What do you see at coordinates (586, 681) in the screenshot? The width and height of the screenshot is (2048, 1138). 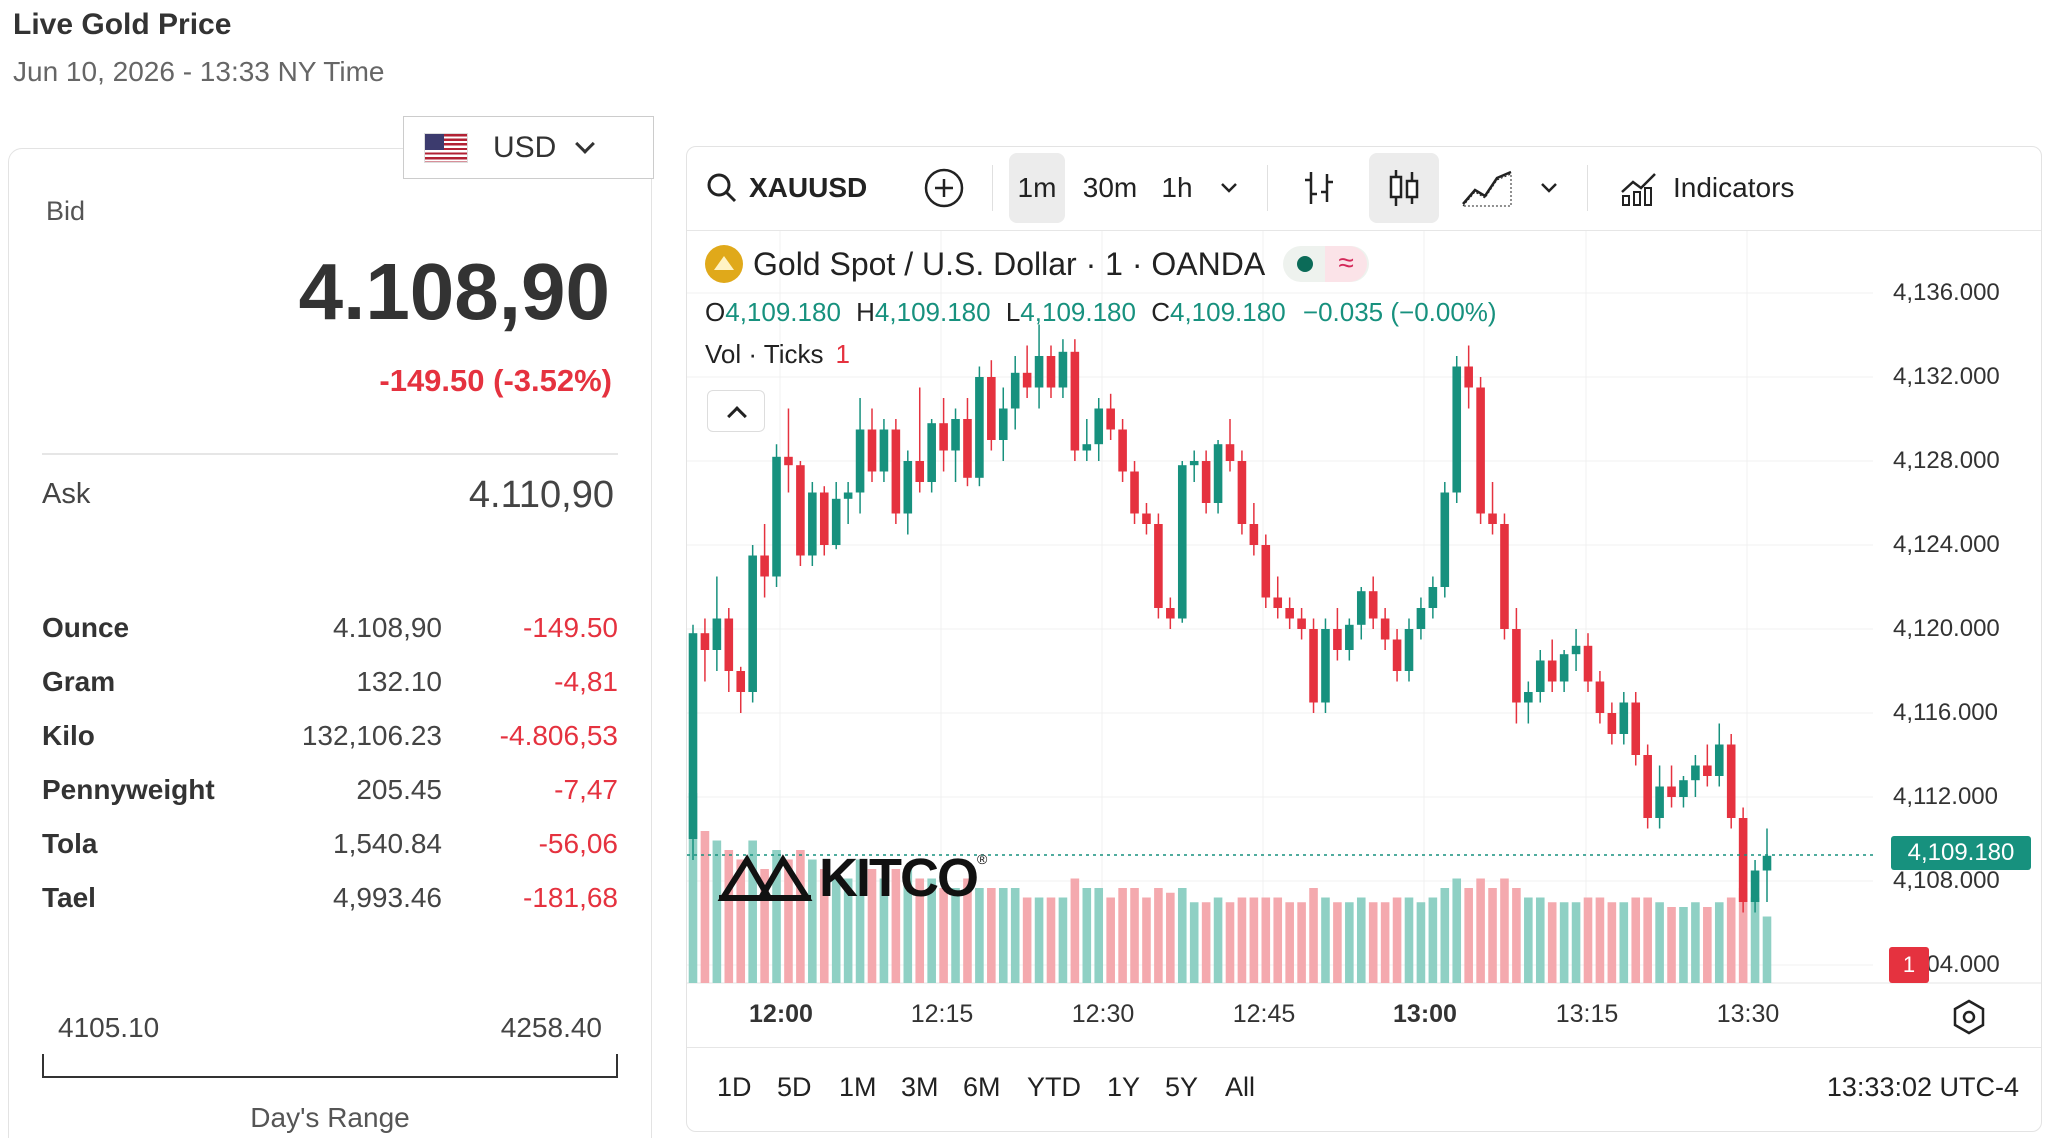 I see `unit-change: -4,81` at bounding box center [586, 681].